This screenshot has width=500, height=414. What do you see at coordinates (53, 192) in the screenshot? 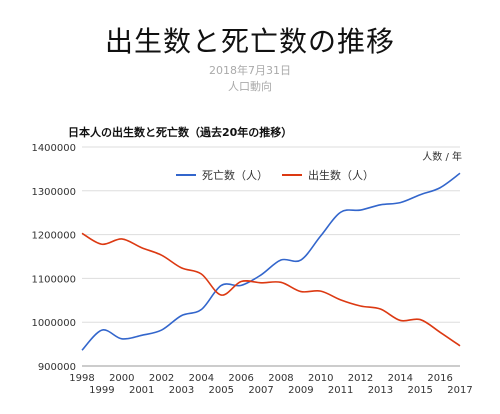
I see `y-tick-label: 1300000` at bounding box center [53, 192].